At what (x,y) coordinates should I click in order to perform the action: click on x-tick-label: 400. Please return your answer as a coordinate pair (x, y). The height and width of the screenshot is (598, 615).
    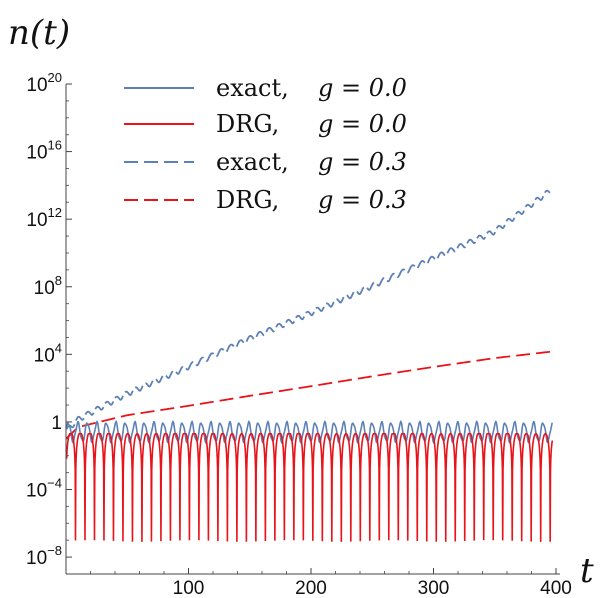
    Looking at the image, I should click on (556, 588).